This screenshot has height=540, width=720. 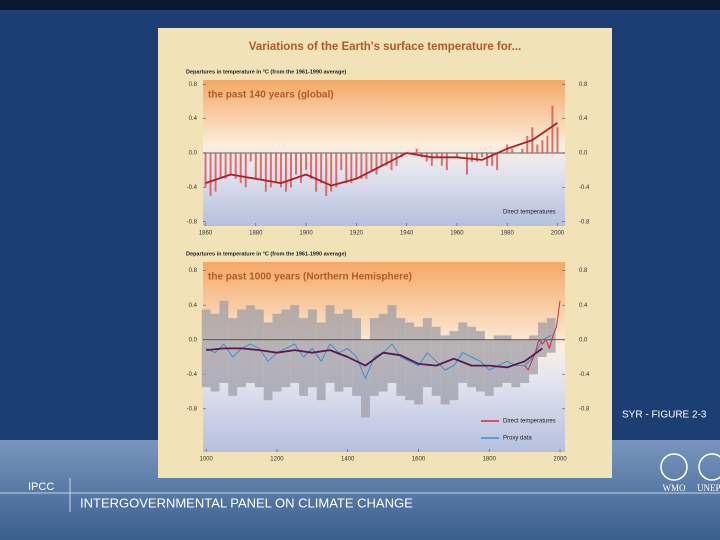 I want to click on logo-unep, so click(x=709, y=467).